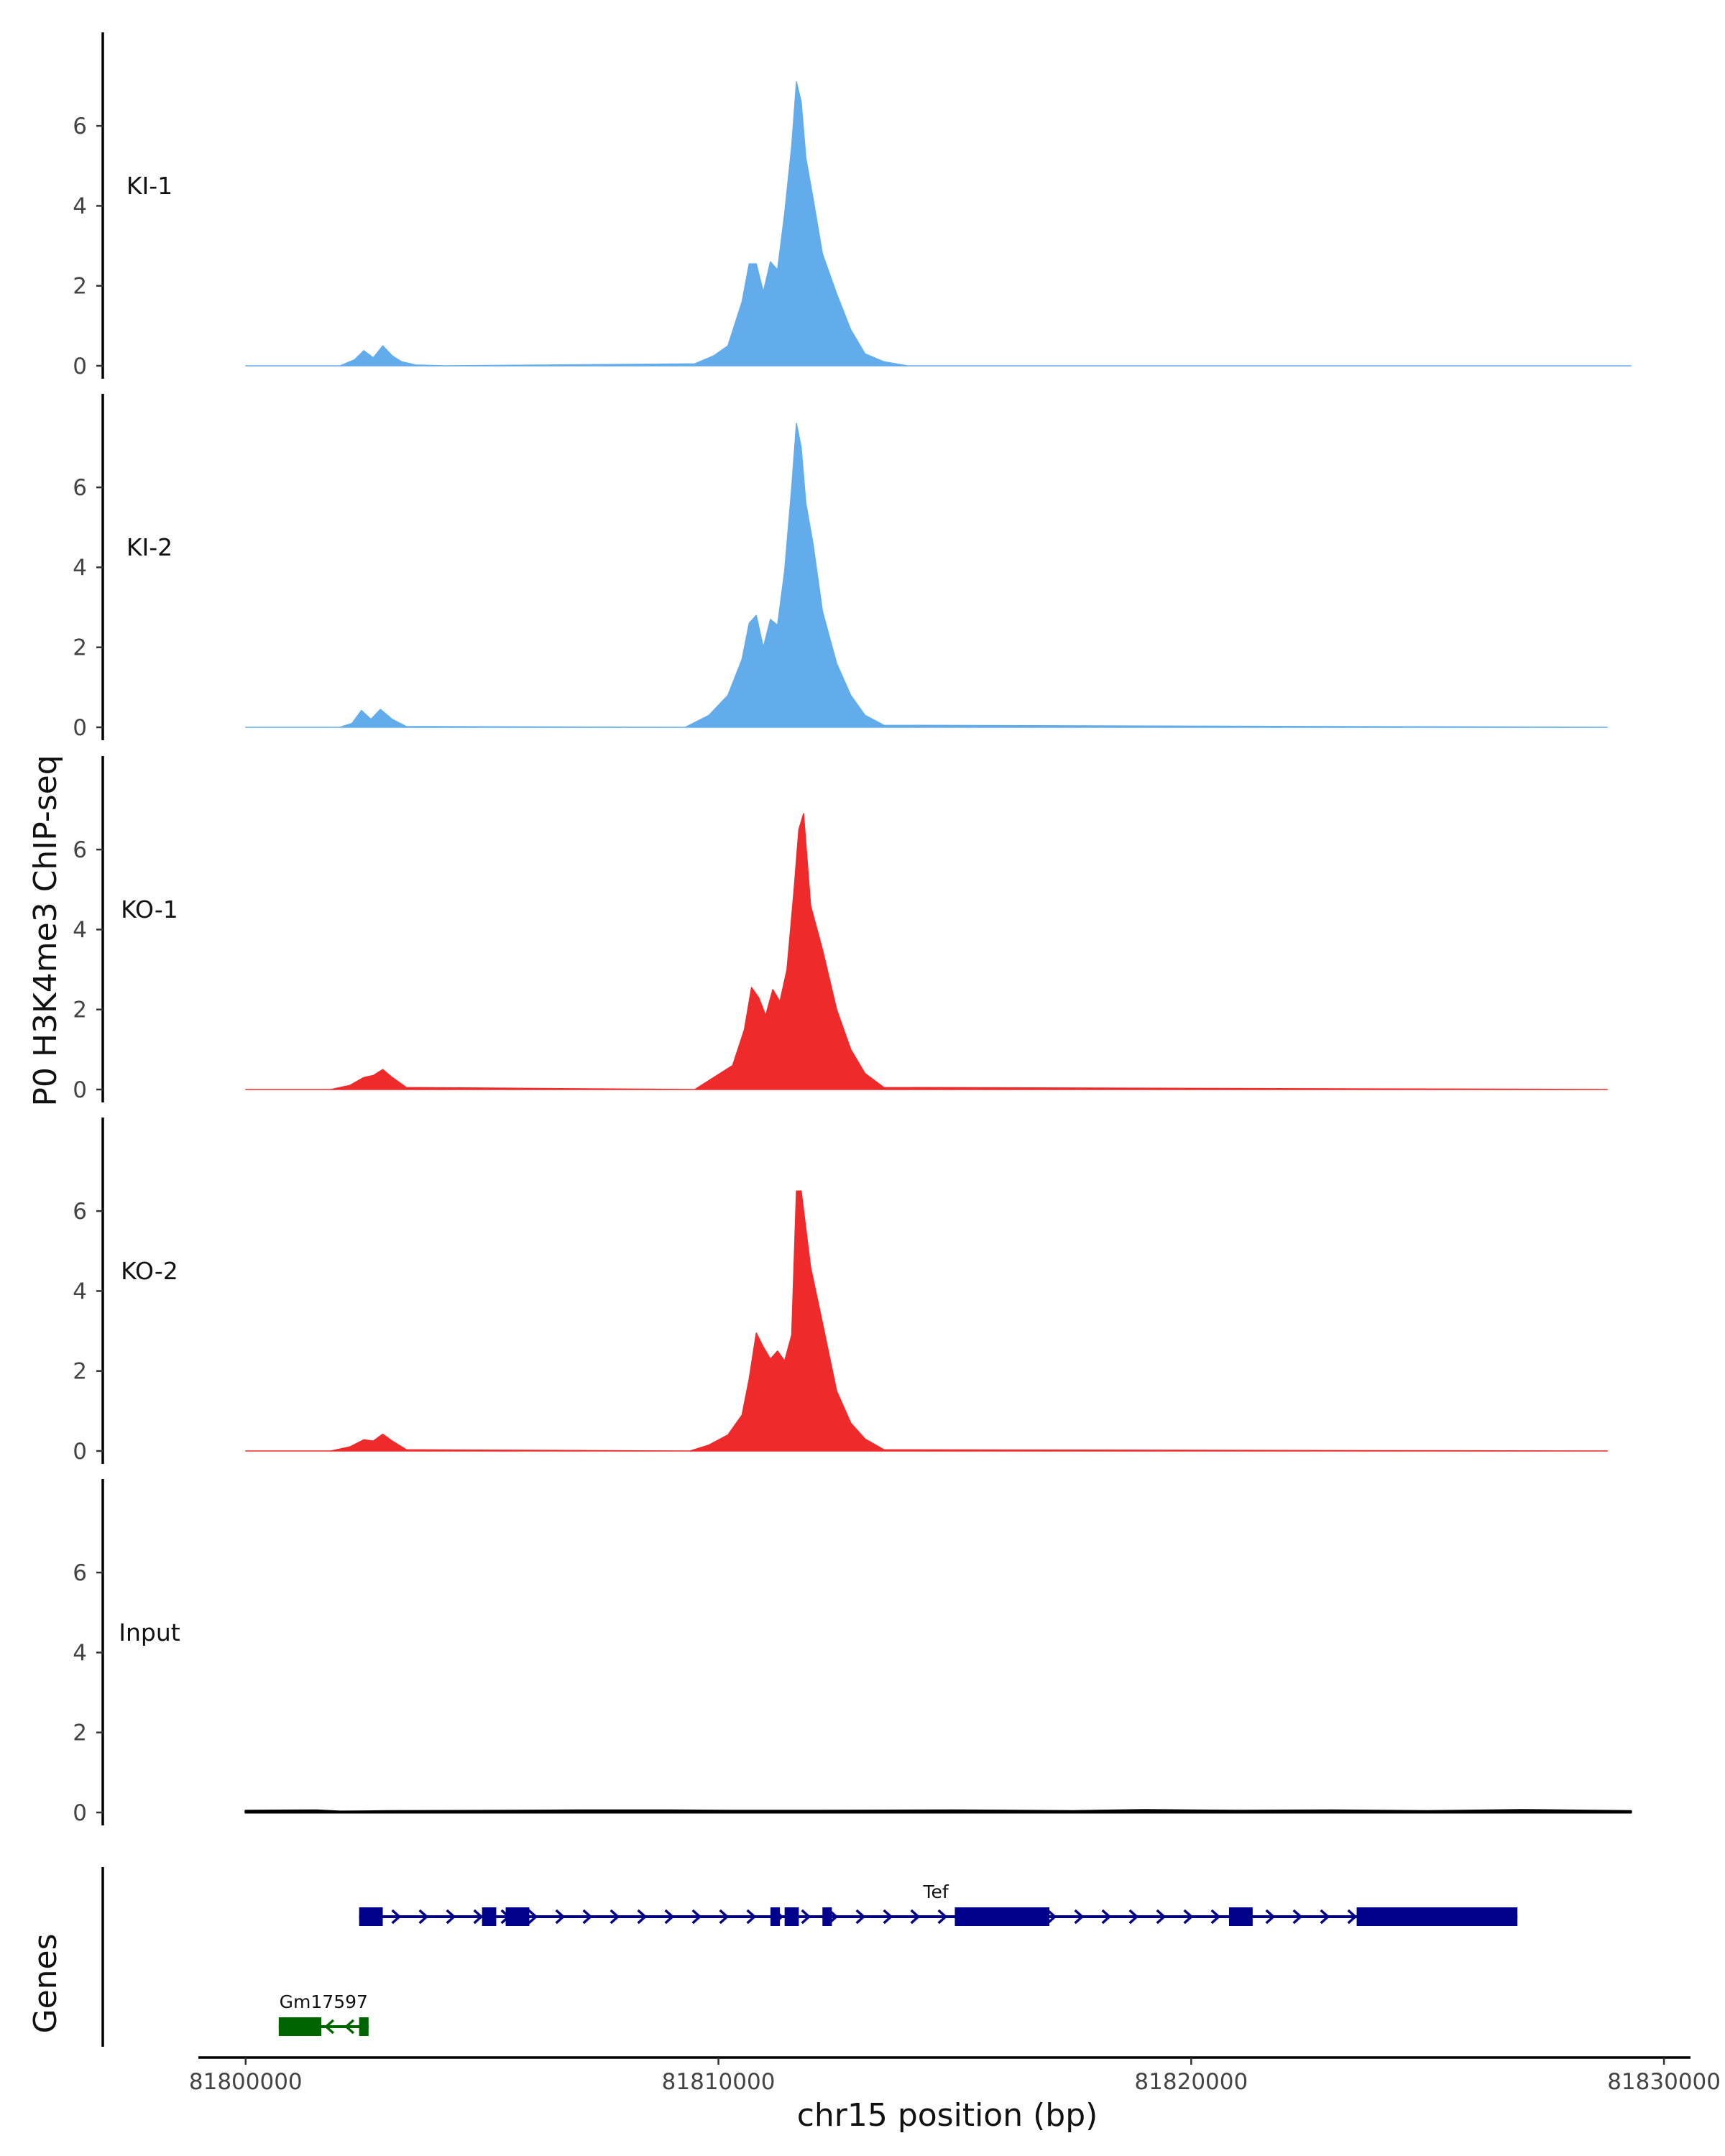  What do you see at coordinates (1664, 2082) in the screenshot?
I see `x-tick-label: 81830000` at bounding box center [1664, 2082].